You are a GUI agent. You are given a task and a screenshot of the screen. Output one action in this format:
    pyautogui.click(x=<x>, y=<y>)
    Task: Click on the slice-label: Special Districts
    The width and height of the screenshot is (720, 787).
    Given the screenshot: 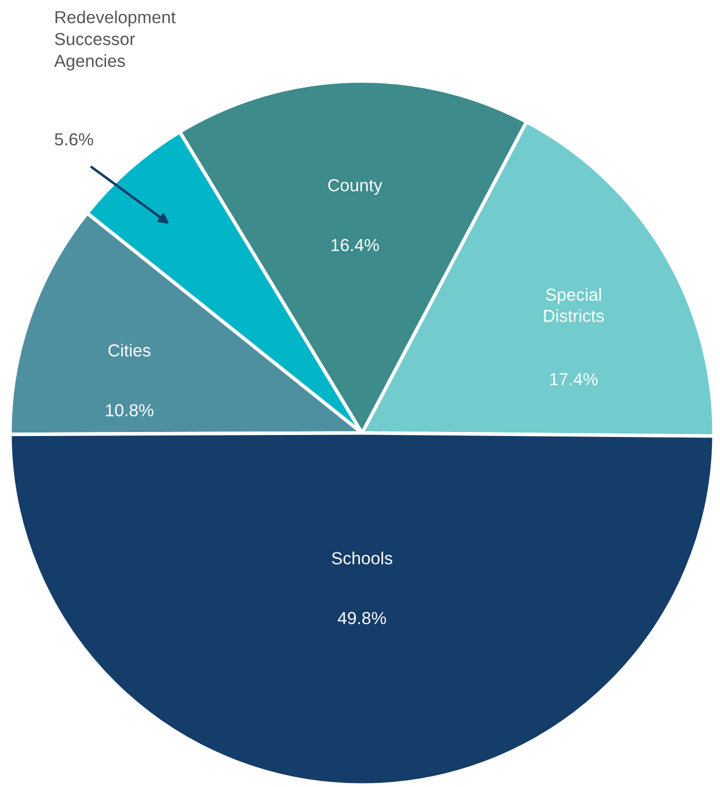 What is the action you would take?
    pyautogui.click(x=574, y=305)
    